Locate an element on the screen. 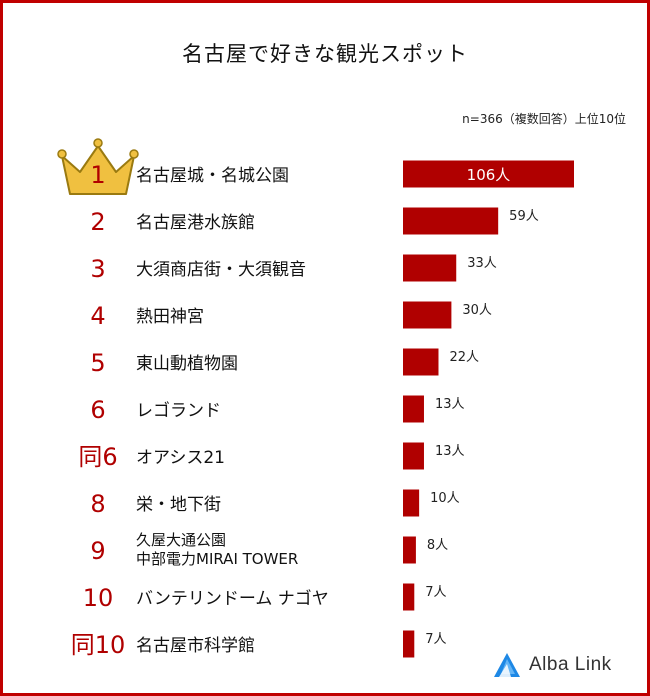 The height and width of the screenshot is (696, 650). alba-link-logo: Alba Link is located at coordinates (552, 665).